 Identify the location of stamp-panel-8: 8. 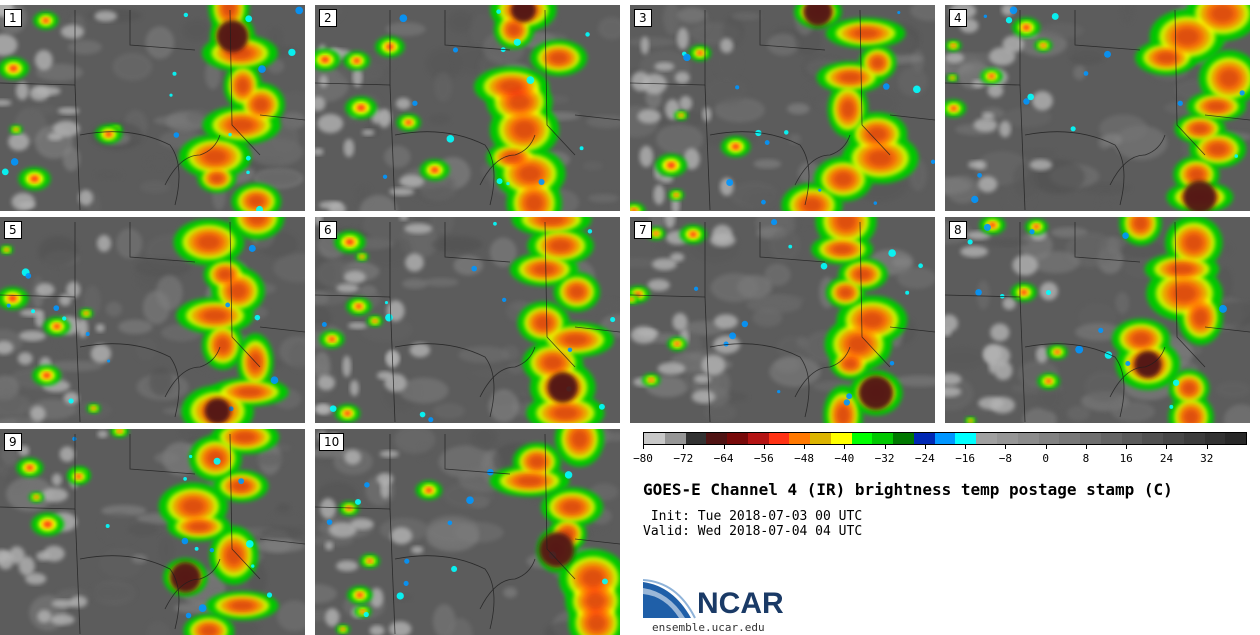
(1097, 320).